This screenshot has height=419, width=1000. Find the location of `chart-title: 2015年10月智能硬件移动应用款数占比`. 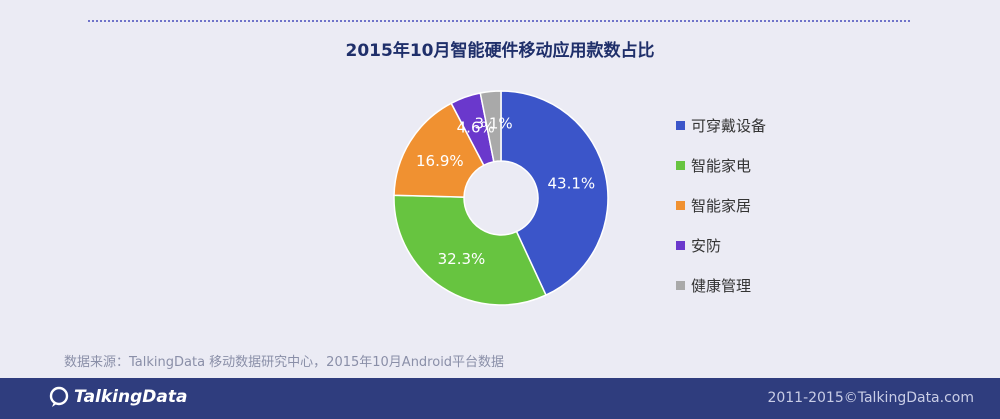

chart-title: 2015年10月智能硬件移动应用款数占比 is located at coordinates (500, 51).